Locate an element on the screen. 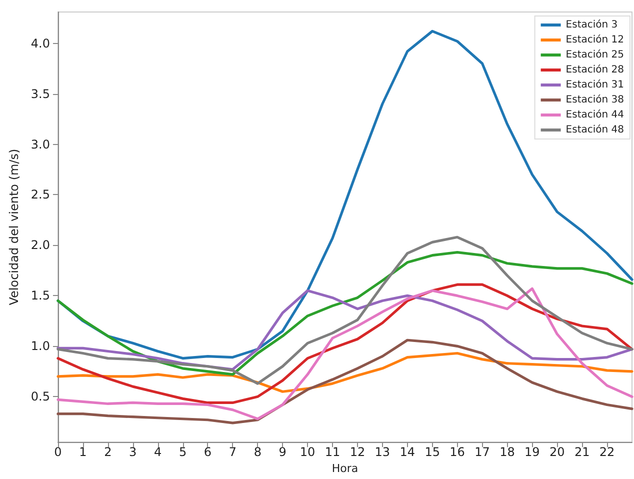 Image resolution: width=634 pixels, height=479 pixels. line-series is located at coordinates (345, 372).